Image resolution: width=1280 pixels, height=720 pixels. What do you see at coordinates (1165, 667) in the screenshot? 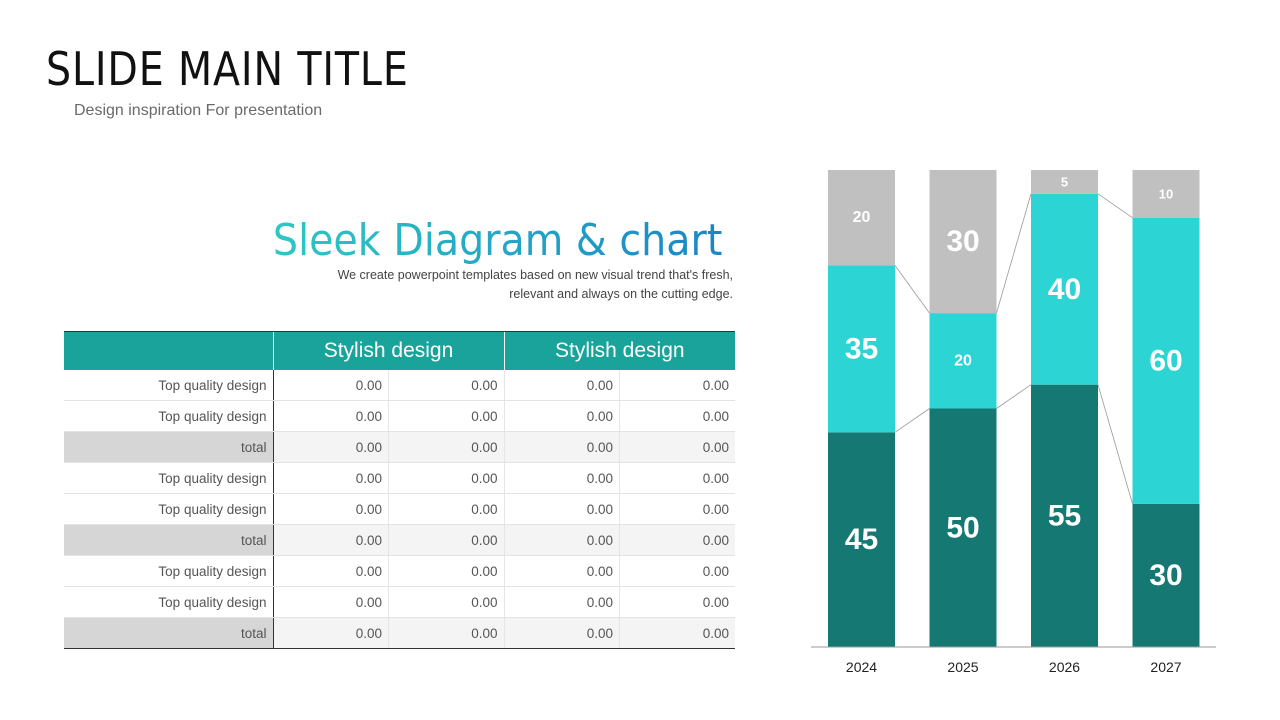
I see `x-tick-label: 2027` at bounding box center [1165, 667].